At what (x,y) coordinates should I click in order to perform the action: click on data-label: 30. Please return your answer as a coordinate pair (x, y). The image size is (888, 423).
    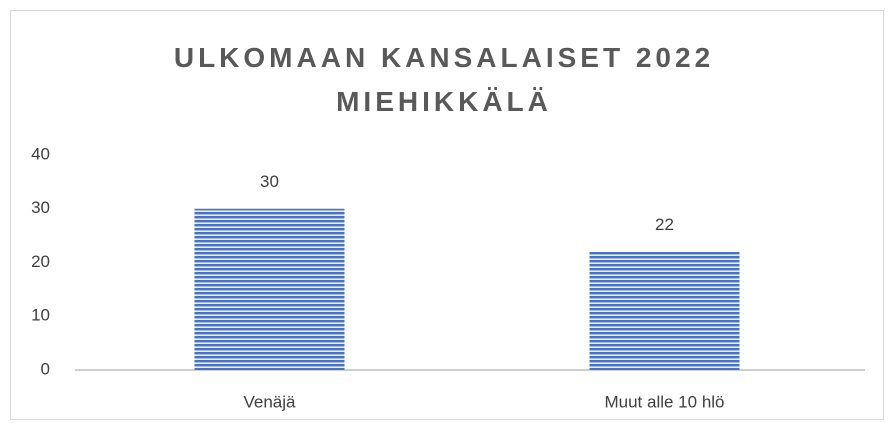
    Looking at the image, I should click on (269, 181).